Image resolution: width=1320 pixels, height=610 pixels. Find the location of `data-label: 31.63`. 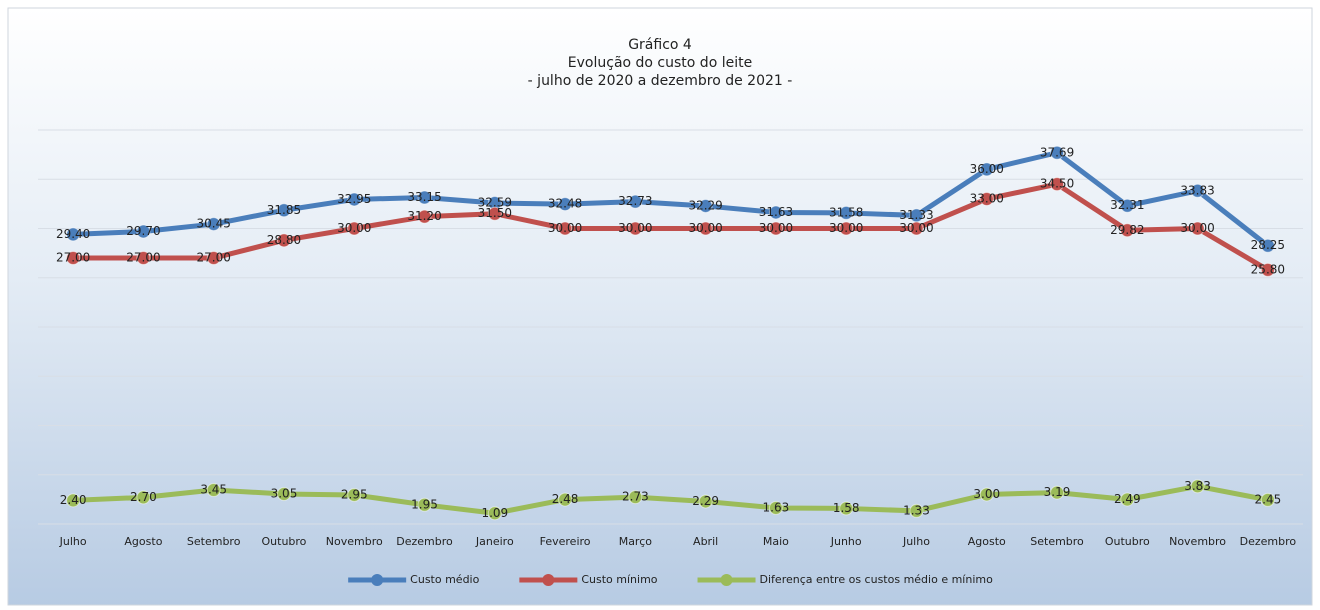

data-label: 31.63 is located at coordinates (776, 212).